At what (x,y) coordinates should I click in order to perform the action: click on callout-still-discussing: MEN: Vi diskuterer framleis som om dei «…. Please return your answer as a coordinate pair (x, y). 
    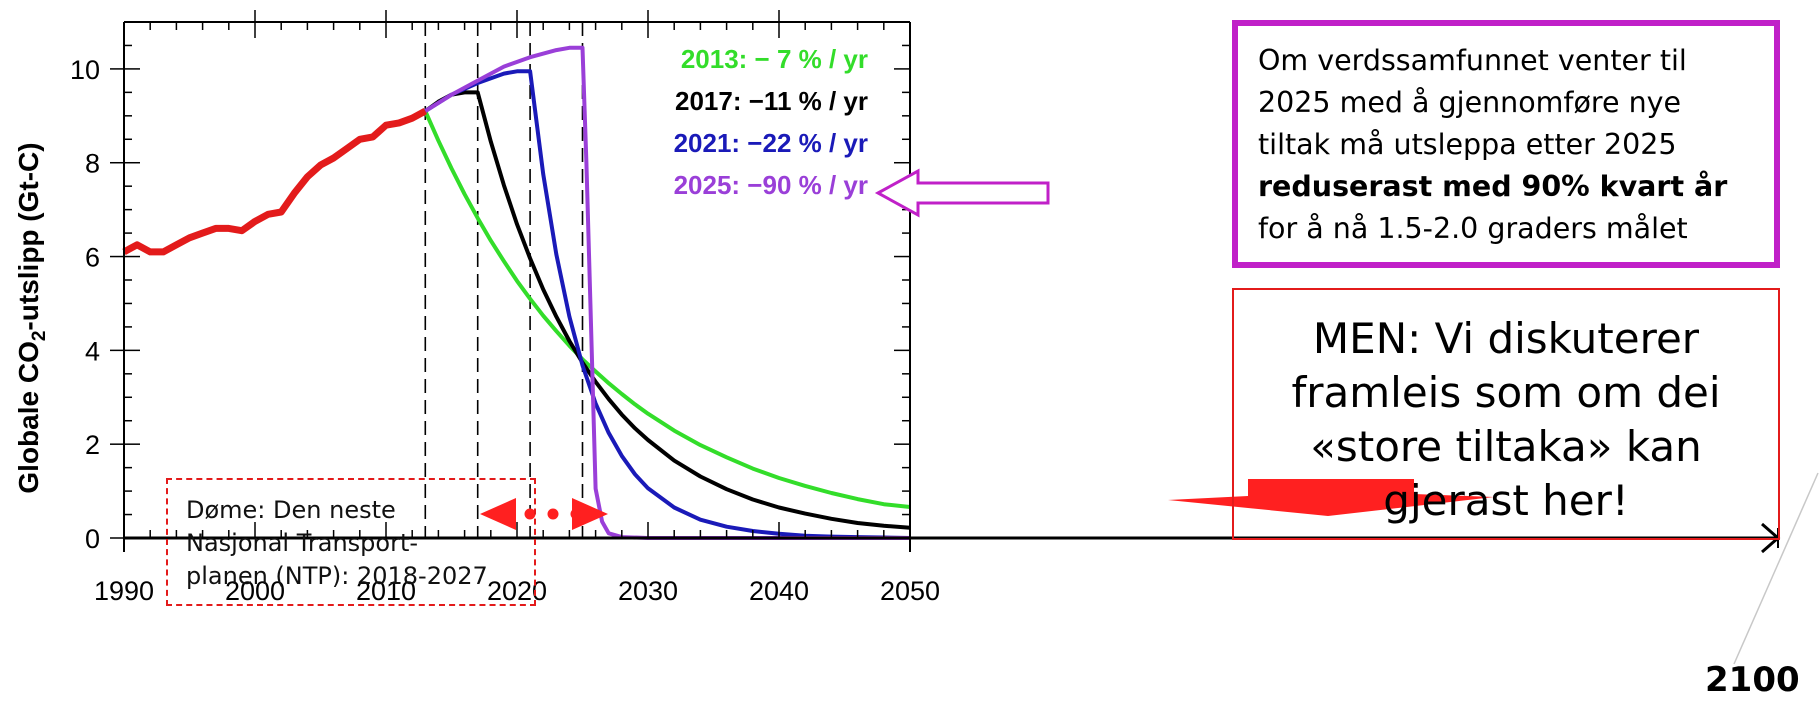
    Looking at the image, I should click on (1506, 414).